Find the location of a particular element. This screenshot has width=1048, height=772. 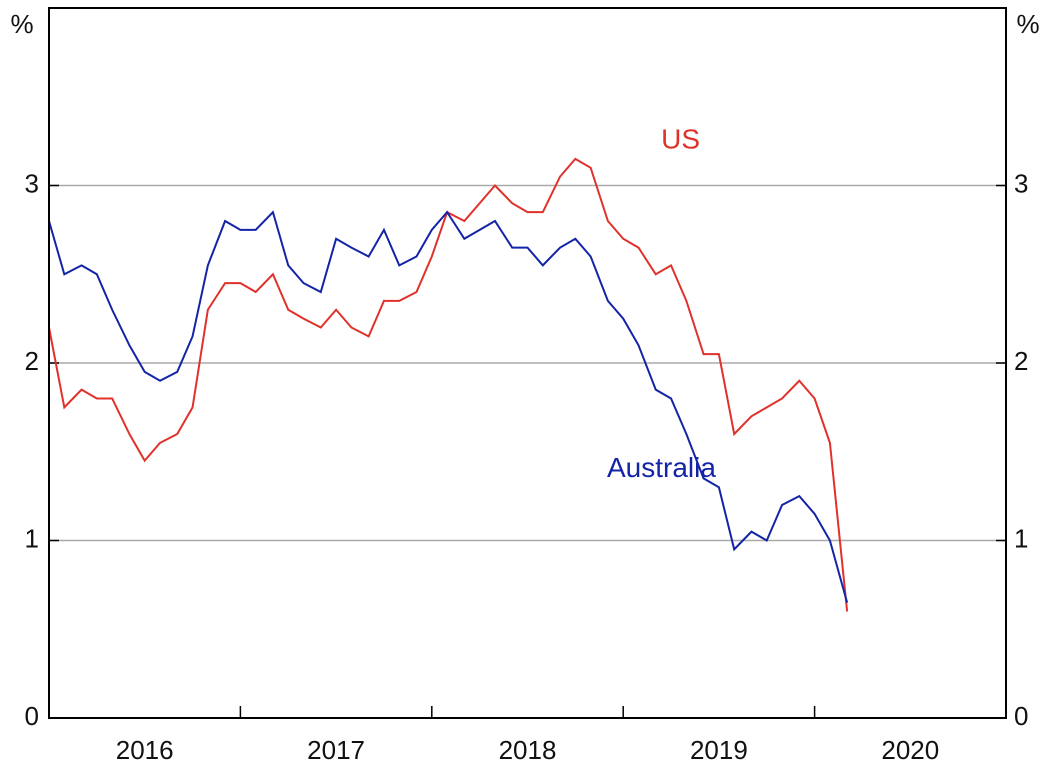

y-tick-label: 2 is located at coordinates (32, 361).